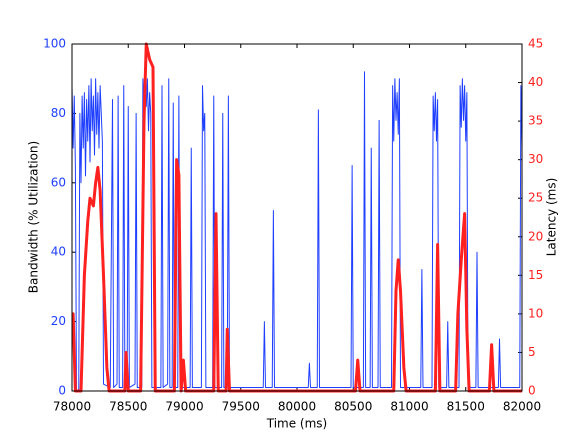 The width and height of the screenshot is (580, 439). What do you see at coordinates (54, 44) in the screenshot?
I see `y-tick-label: 100` at bounding box center [54, 44].